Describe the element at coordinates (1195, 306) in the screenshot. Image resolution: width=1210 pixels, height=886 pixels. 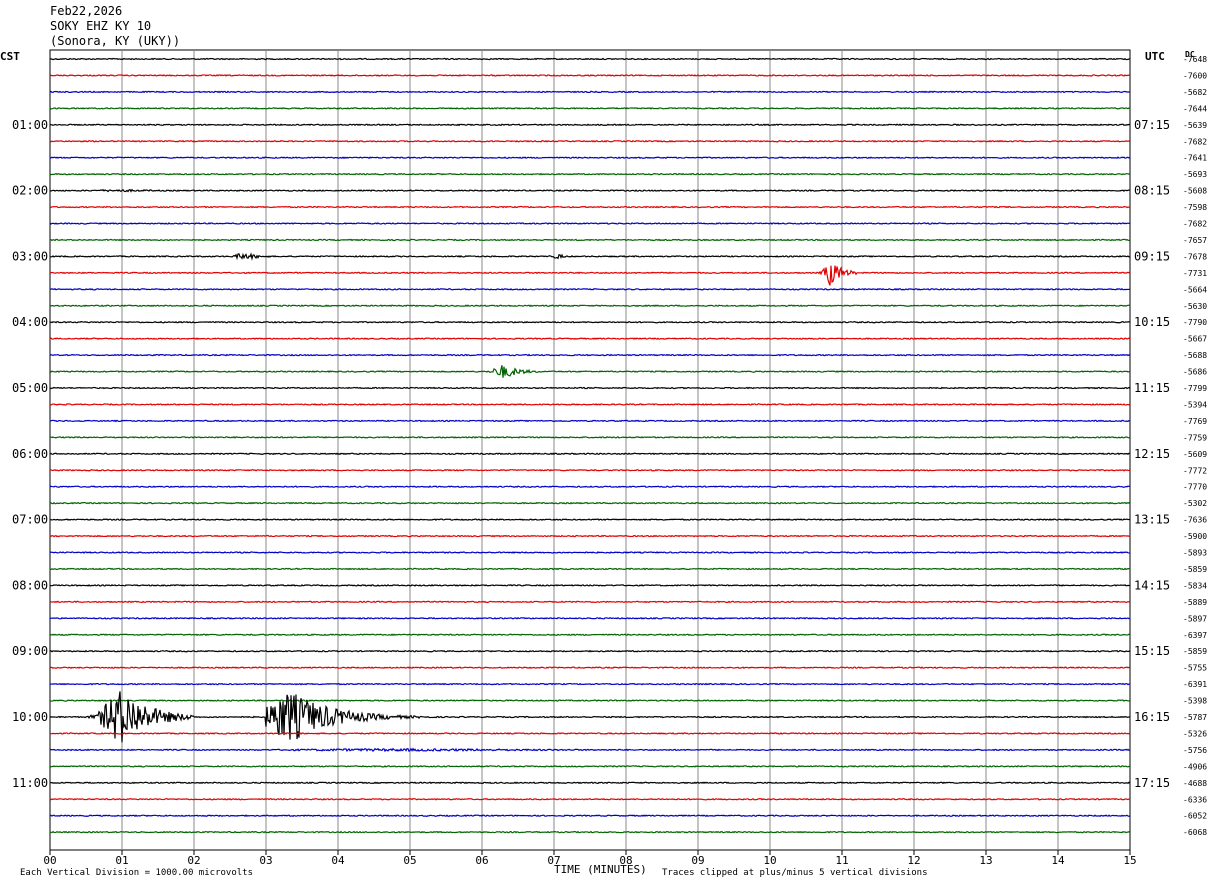
I see `dc-offset-label: -5630` at that location.